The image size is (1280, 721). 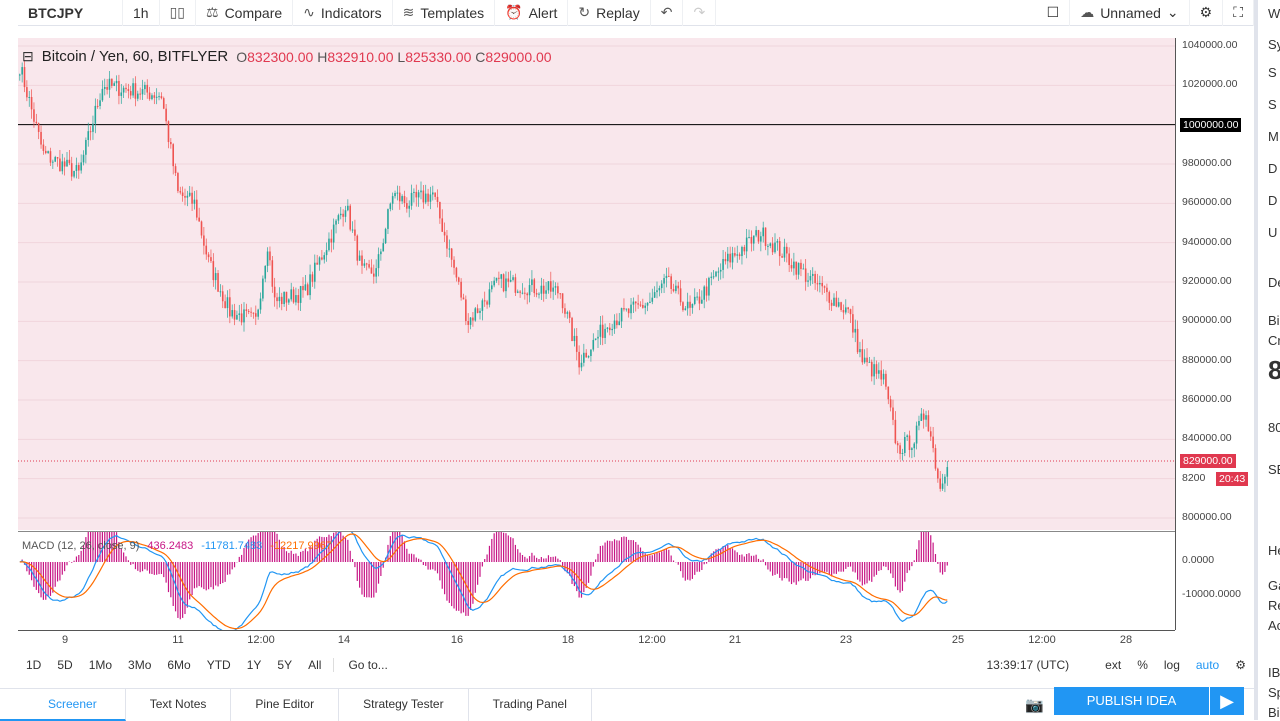 I want to click on ext-toggle: ext, so click(x=1113, y=665).